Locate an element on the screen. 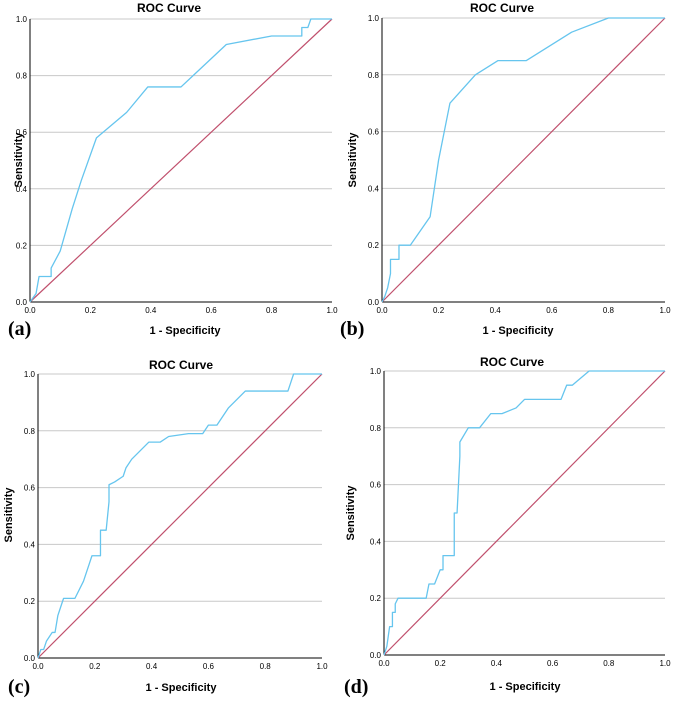 The height and width of the screenshot is (708, 675). panel-c-xtick-label: 0.4 is located at coordinates (152, 666).